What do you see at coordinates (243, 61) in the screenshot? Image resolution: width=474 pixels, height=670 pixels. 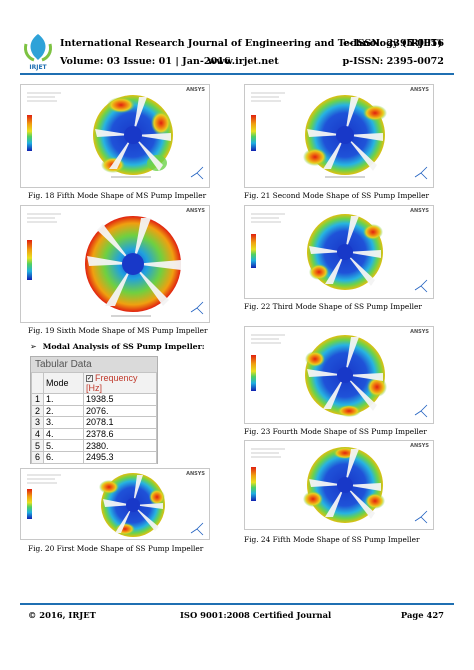 I see `journal-website: www.irjet.net` at bounding box center [243, 61].